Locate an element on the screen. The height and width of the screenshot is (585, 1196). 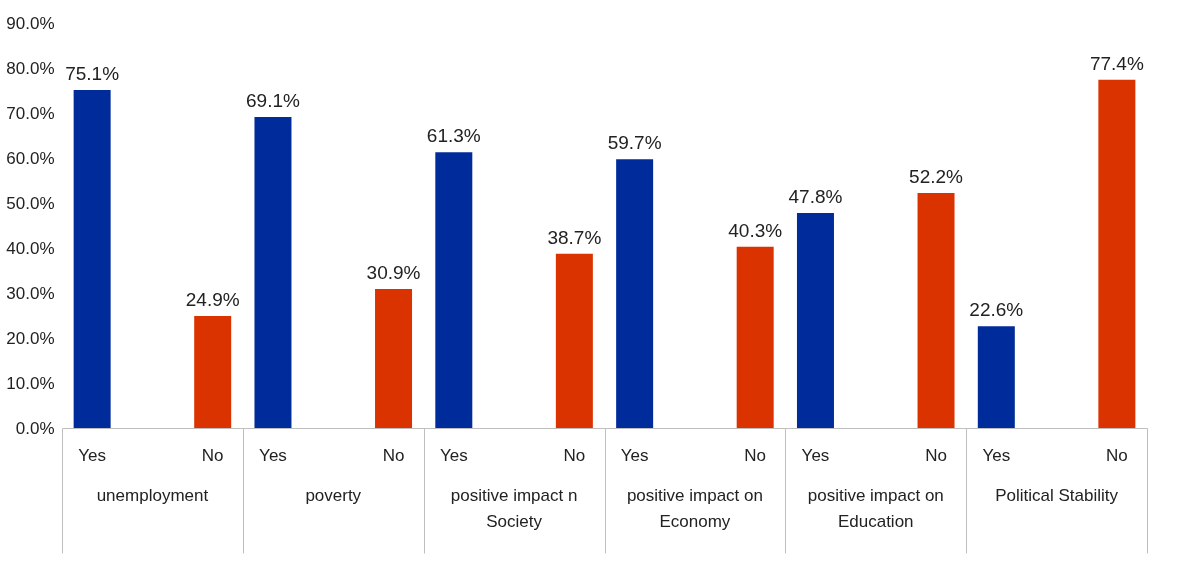
data-label: 47.8% is located at coordinates (815, 196).